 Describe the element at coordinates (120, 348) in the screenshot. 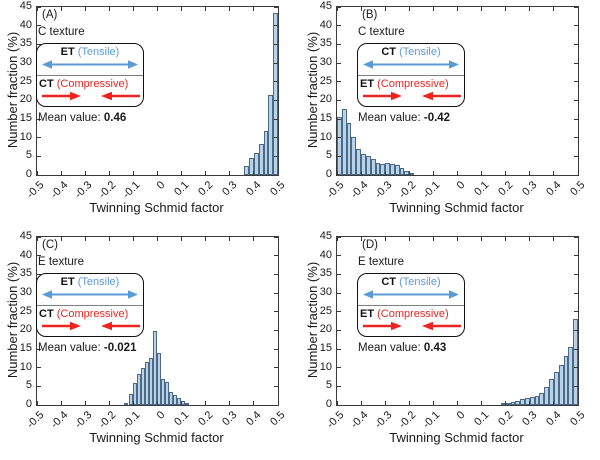

I see `mean-value: -0.021` at that location.